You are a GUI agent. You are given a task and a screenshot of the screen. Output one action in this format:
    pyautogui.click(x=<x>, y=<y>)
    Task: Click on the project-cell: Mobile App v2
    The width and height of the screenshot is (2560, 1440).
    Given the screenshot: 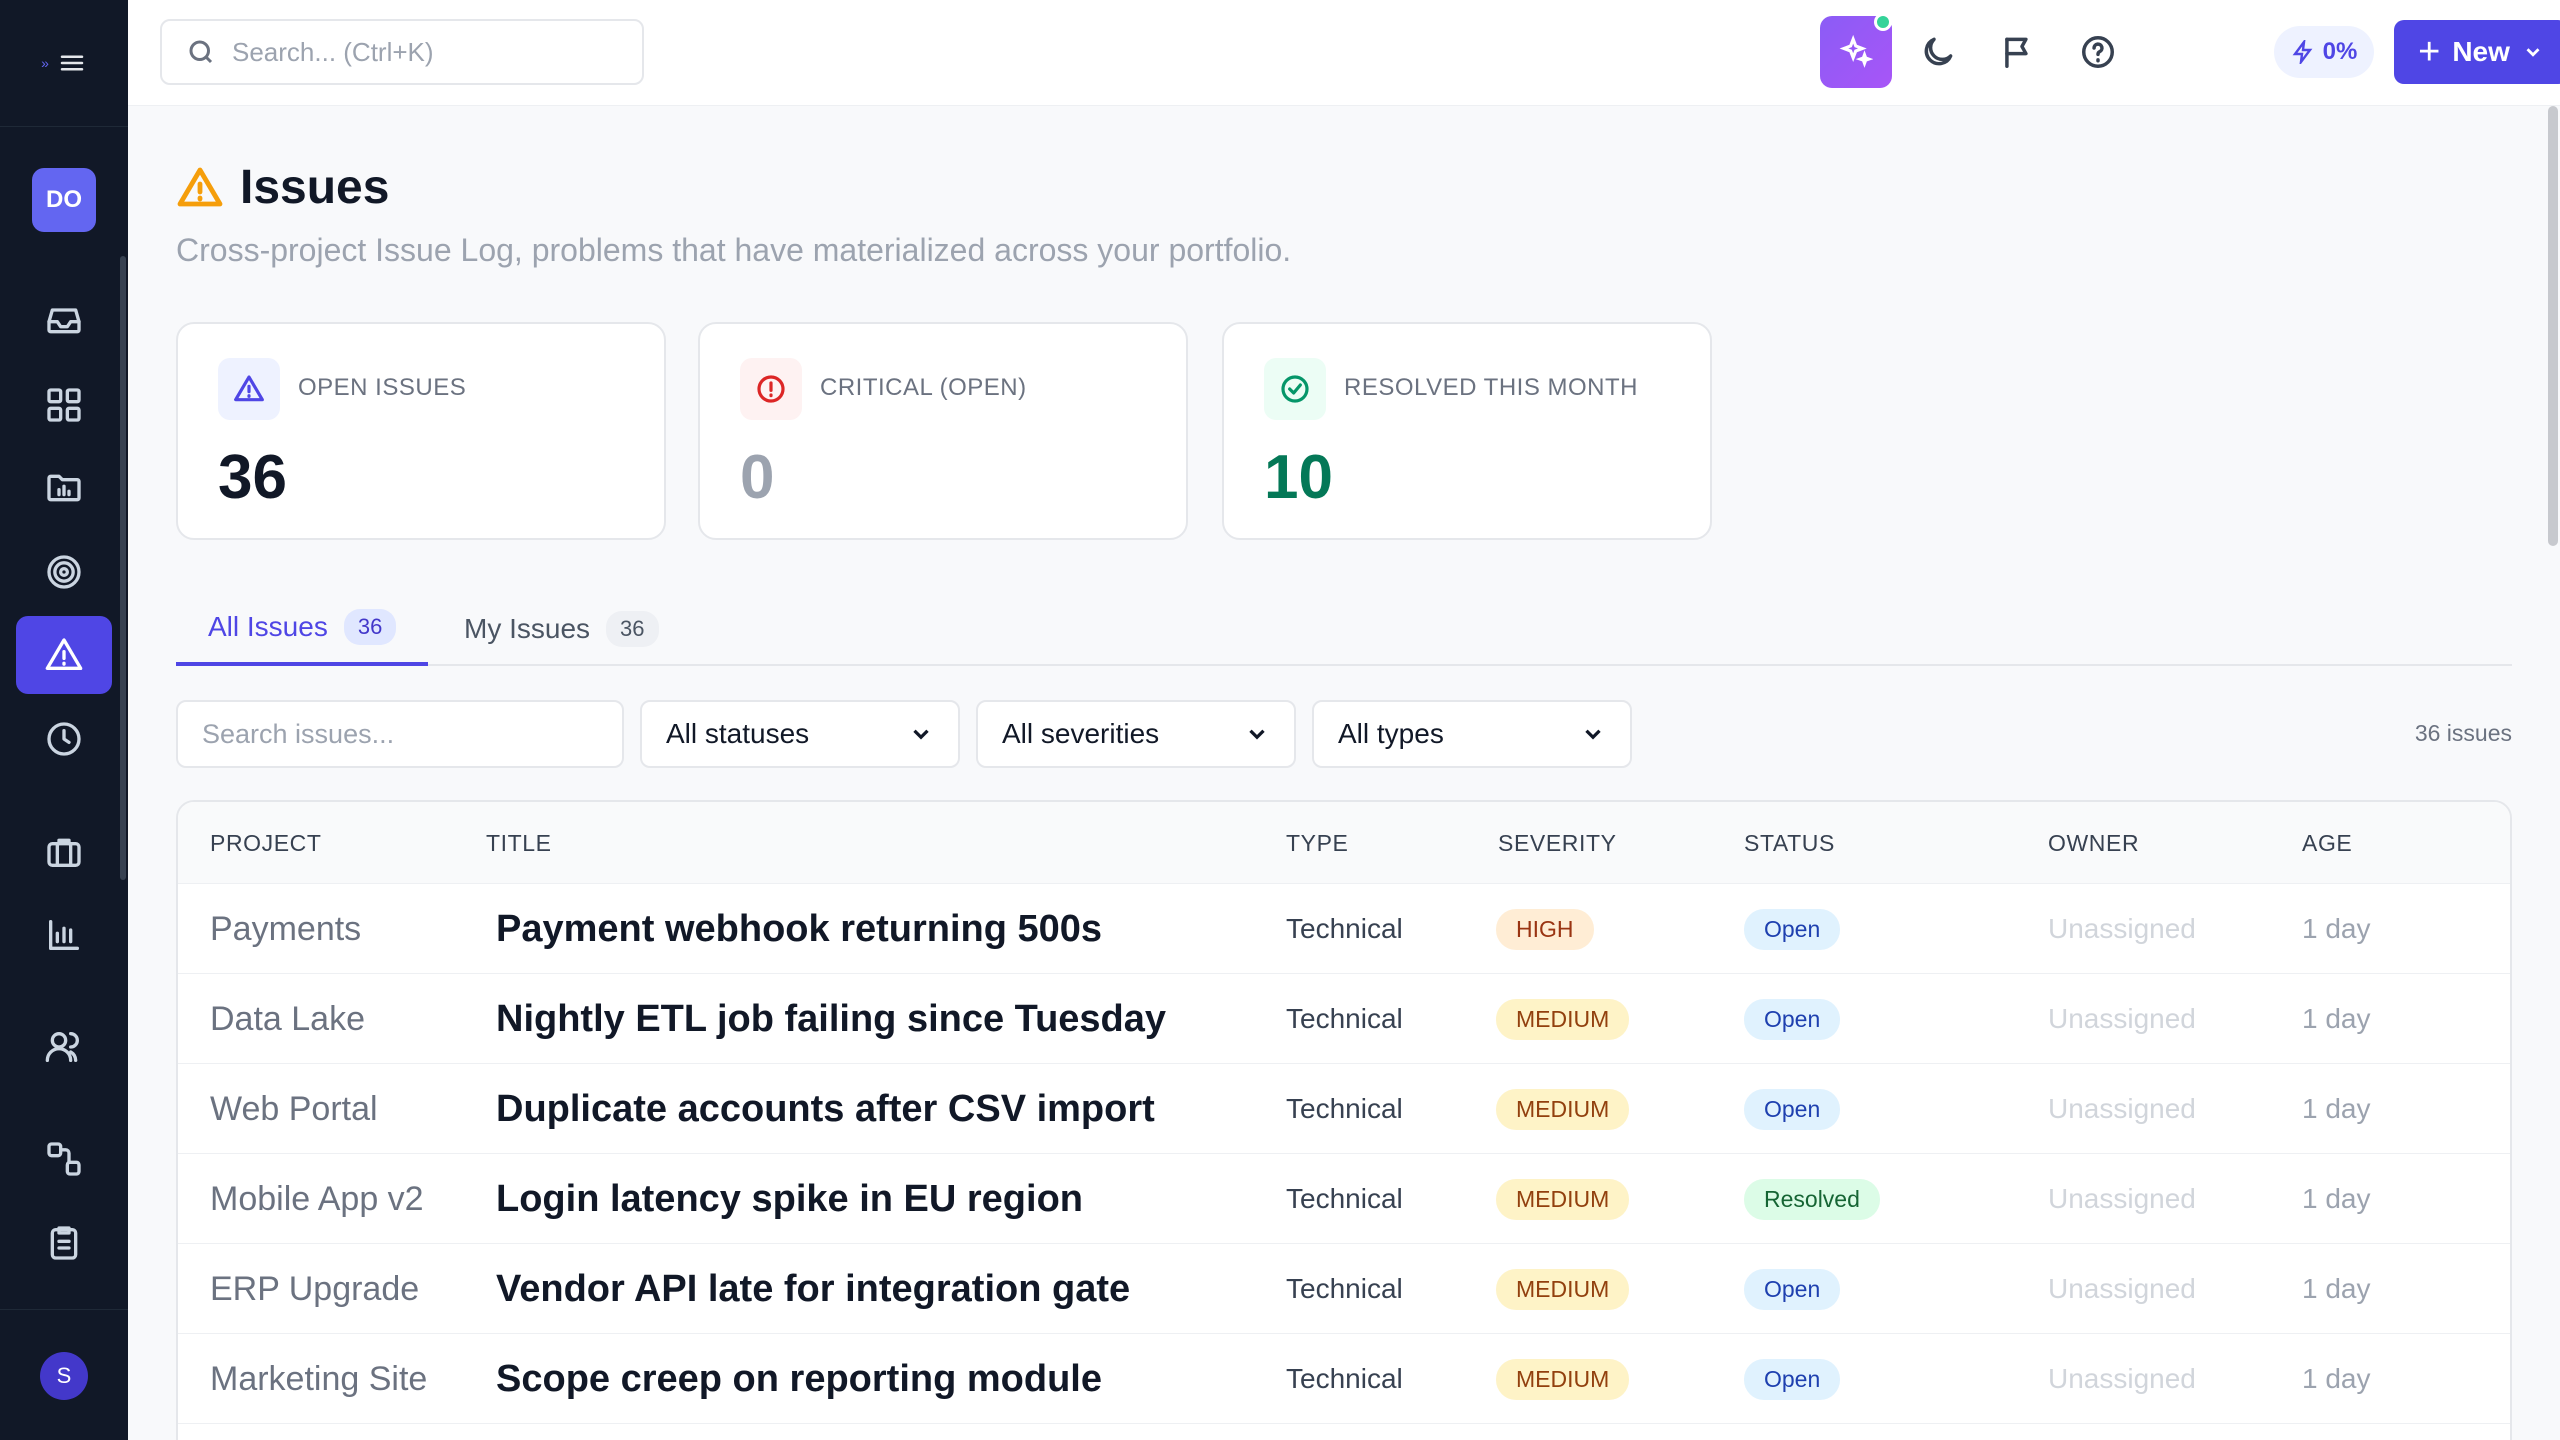 What is the action you would take?
    pyautogui.click(x=317, y=1198)
    